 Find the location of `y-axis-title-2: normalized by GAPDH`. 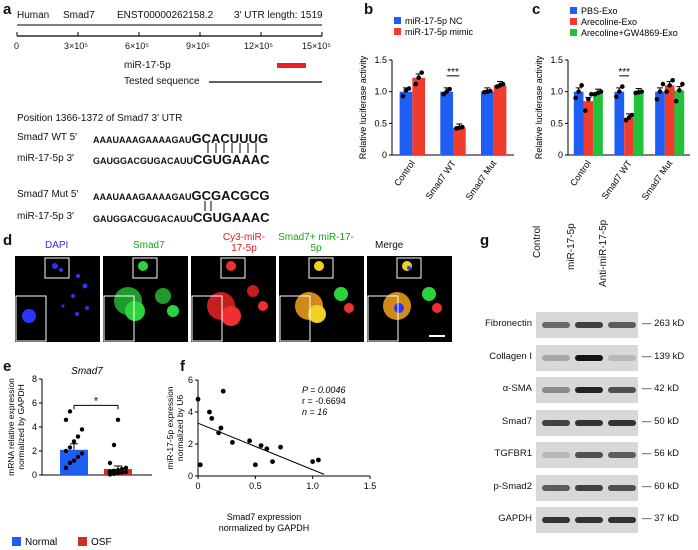

y-axis-title-2: normalized by GAPDH is located at coordinates (21, 427).